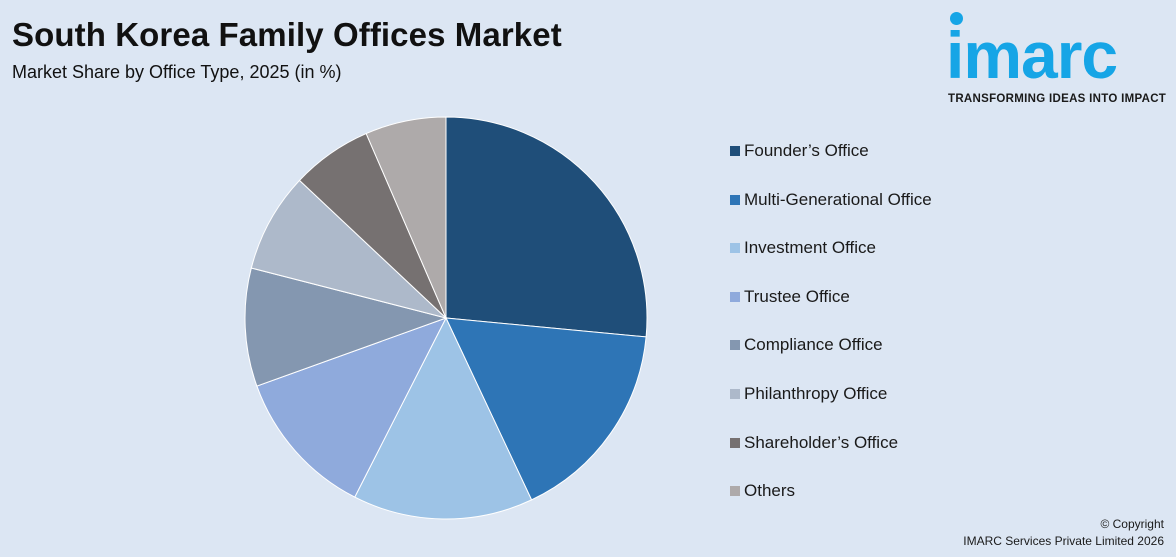 This screenshot has height=557, width=1176. Describe the element at coordinates (838, 199) in the screenshot. I see `legend-label: Multi-Generational Office` at that location.